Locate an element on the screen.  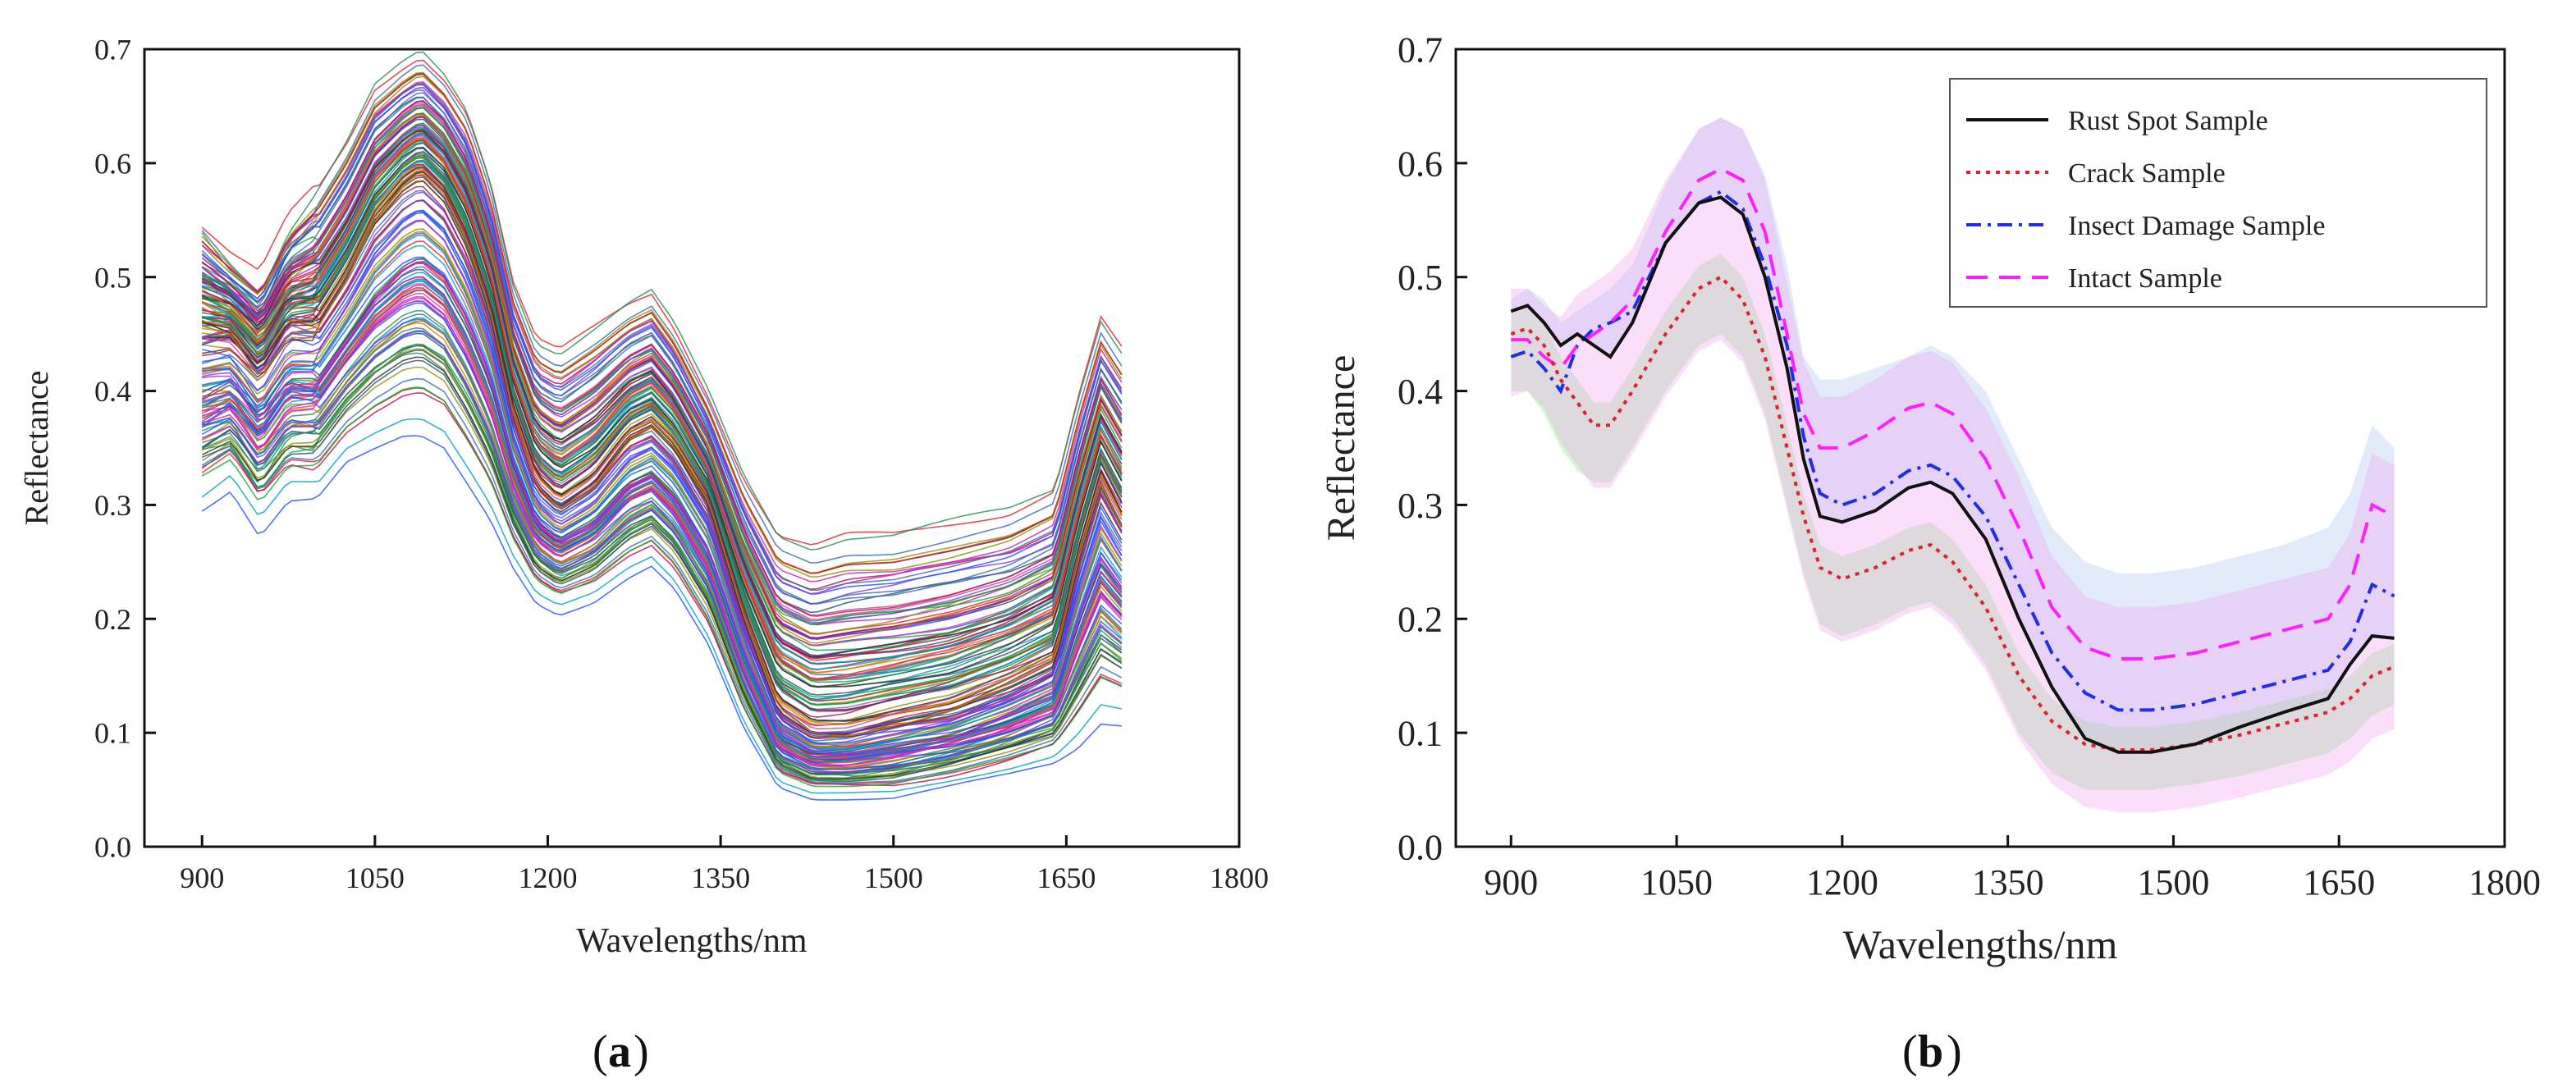
legend-label: Intact Sample is located at coordinates (2145, 278).